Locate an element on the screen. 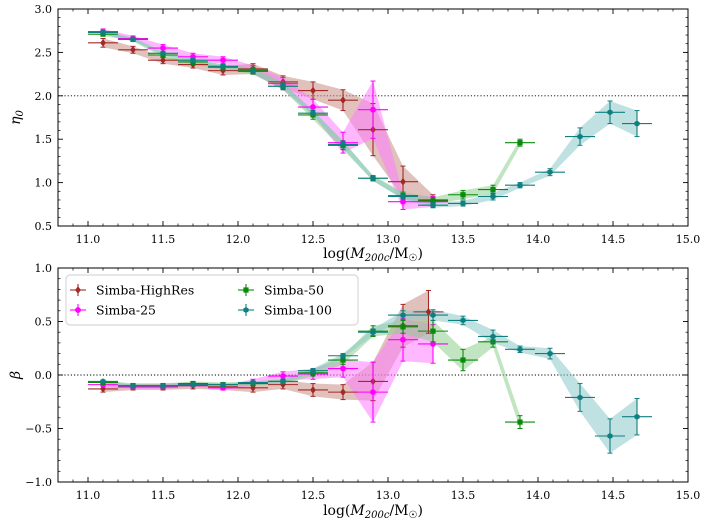 The image size is (706, 525). bottom-y-tick-label: 0.5 is located at coordinates (44, 322).